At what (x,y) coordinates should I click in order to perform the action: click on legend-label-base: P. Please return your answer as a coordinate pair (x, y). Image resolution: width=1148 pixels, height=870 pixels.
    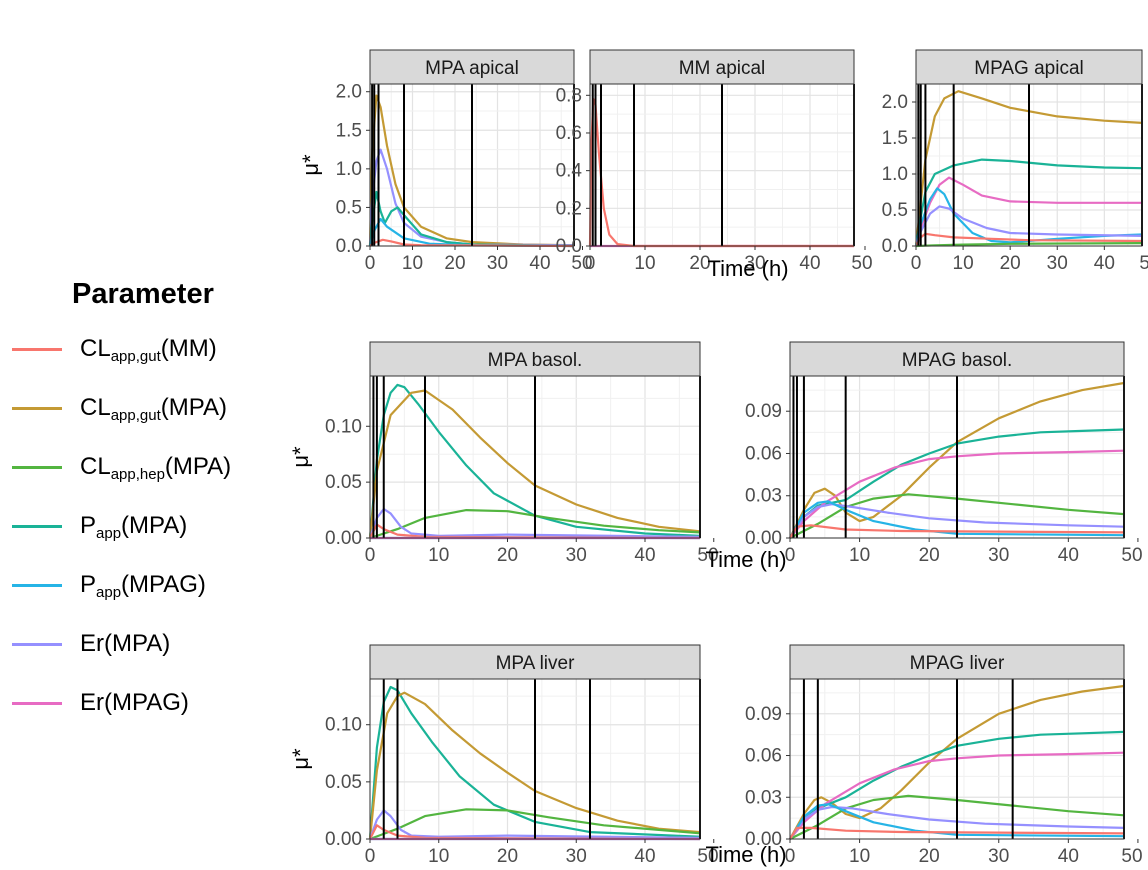
    Looking at the image, I should click on (88, 525).